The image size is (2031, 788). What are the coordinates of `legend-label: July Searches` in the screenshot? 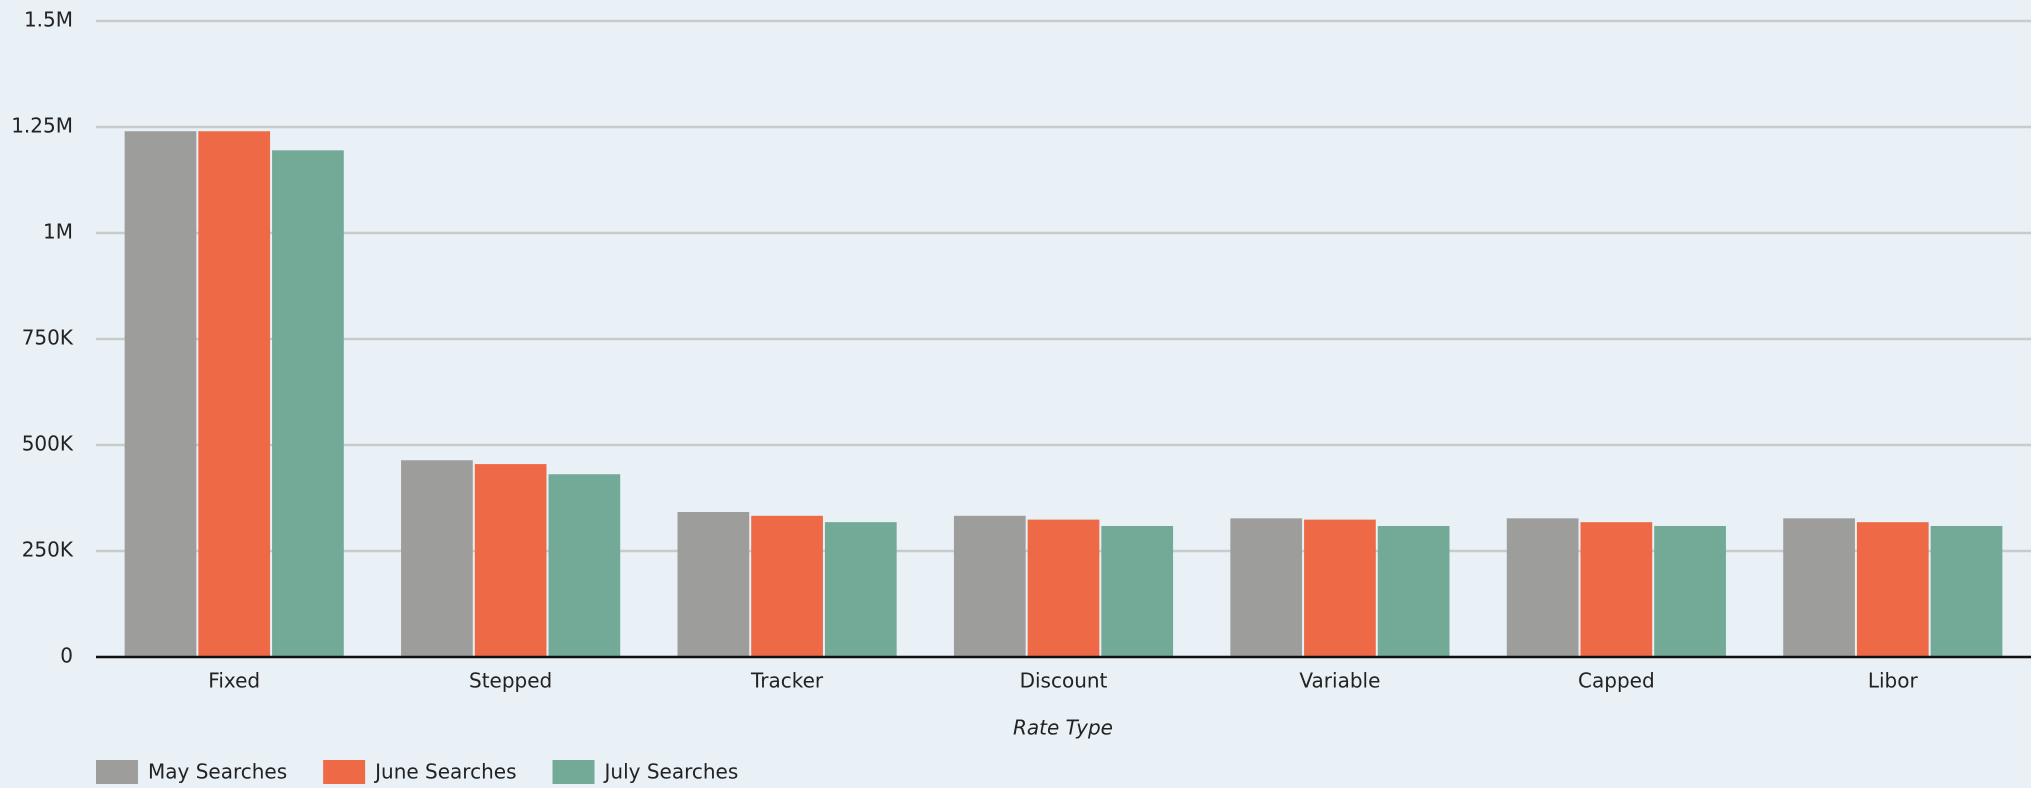 It's located at (671, 772).